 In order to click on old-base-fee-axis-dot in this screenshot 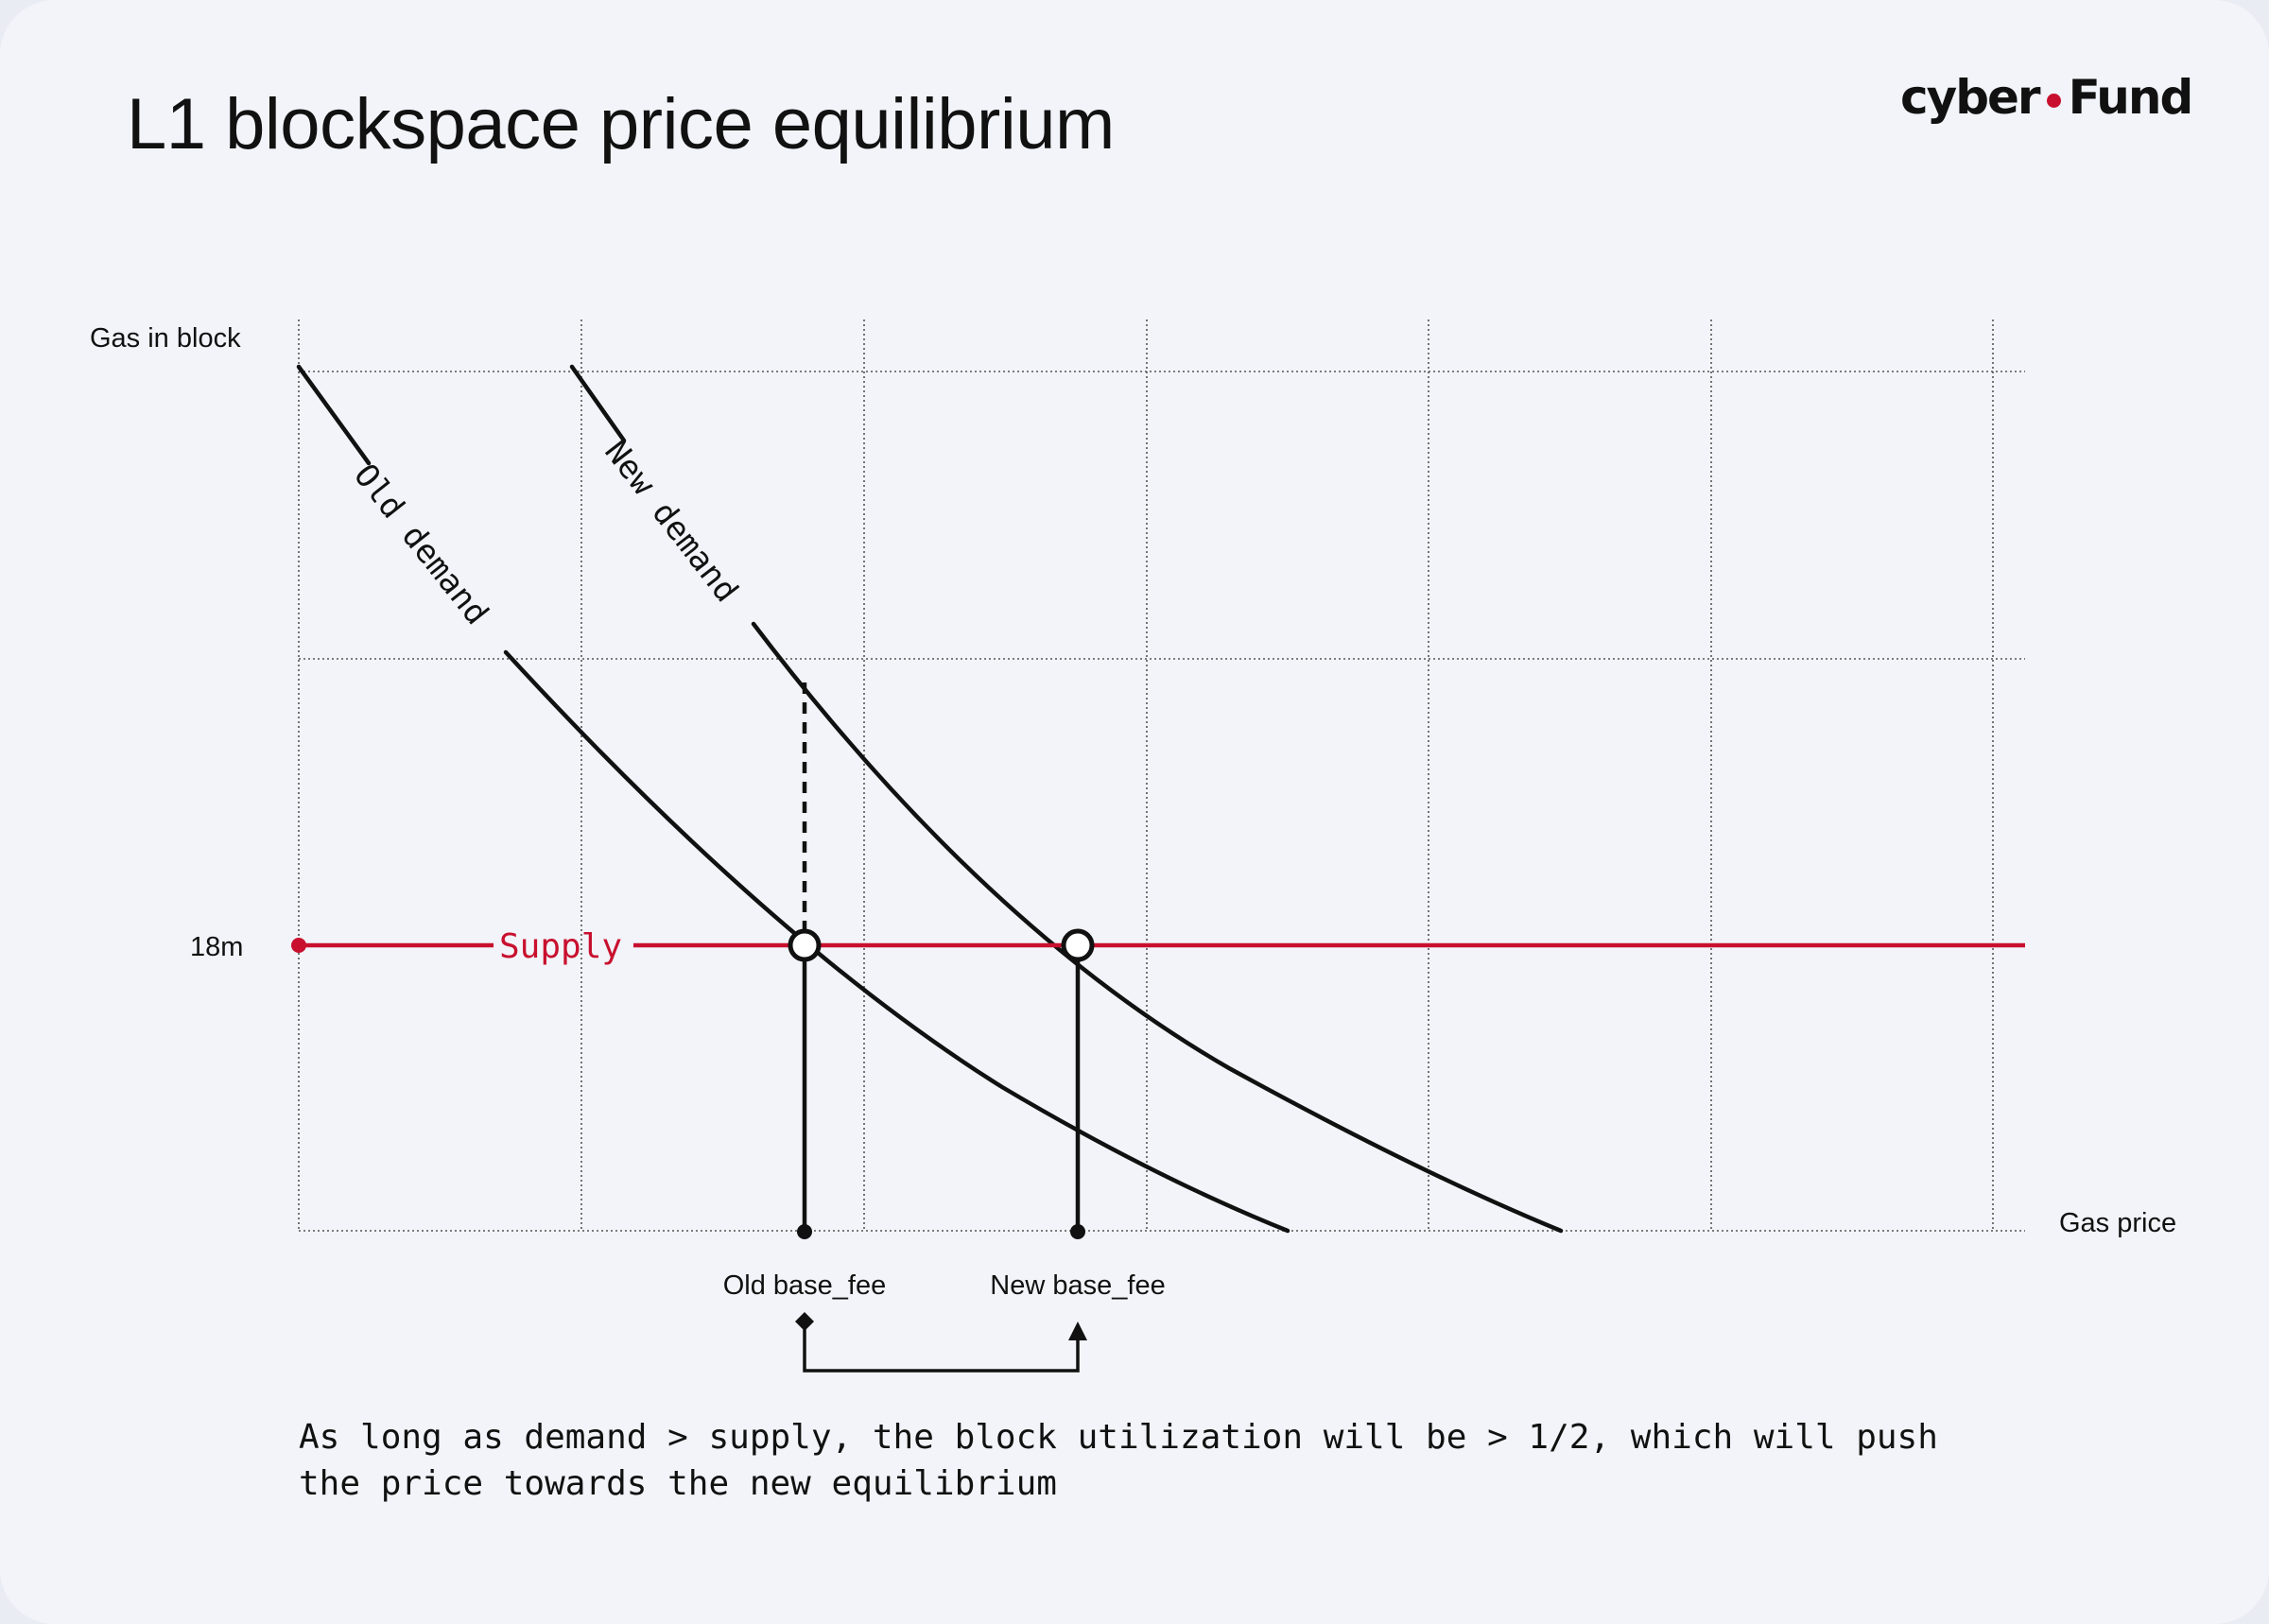, I will do `click(804, 1231)`.